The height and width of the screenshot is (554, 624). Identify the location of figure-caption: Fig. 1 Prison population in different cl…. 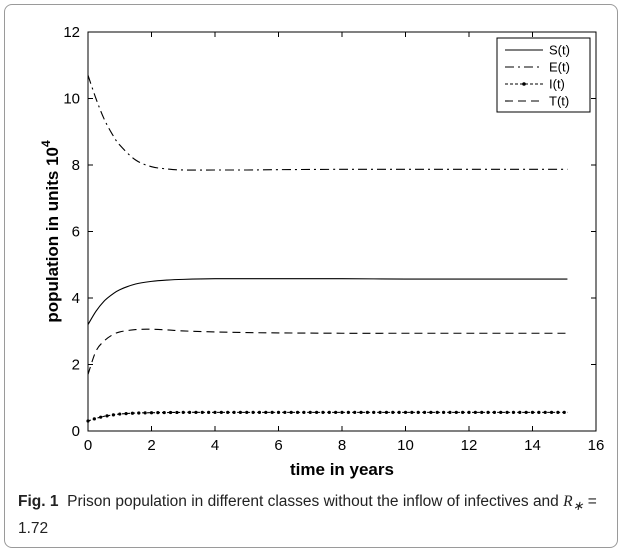
(313, 515).